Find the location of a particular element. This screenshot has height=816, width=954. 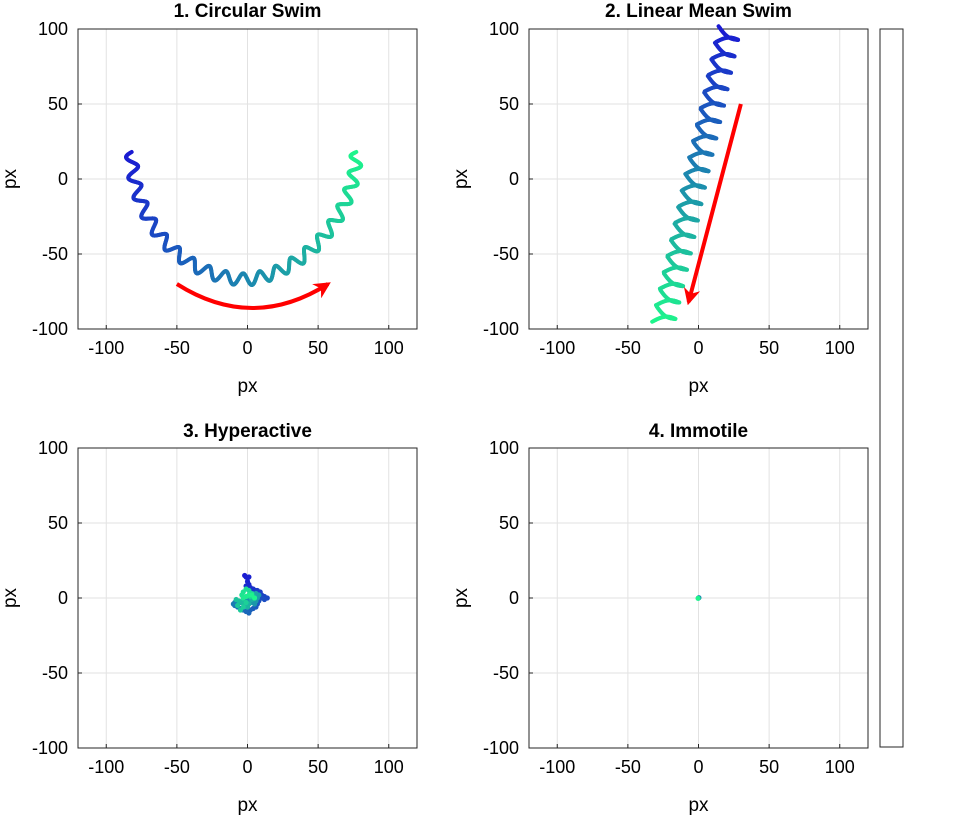

panel-title: 4. Immotile is located at coordinates (698, 431).